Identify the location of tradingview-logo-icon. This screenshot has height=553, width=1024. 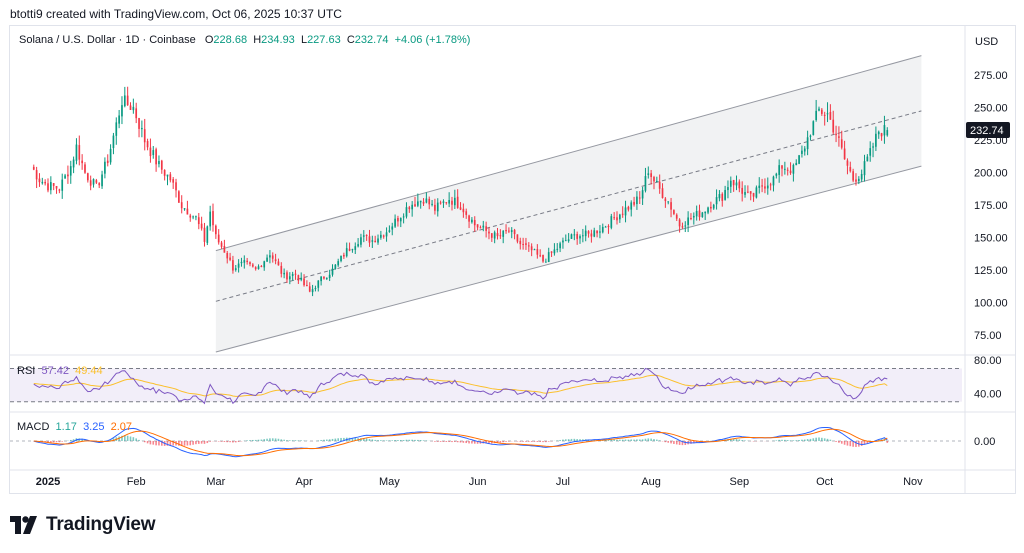
(23, 525).